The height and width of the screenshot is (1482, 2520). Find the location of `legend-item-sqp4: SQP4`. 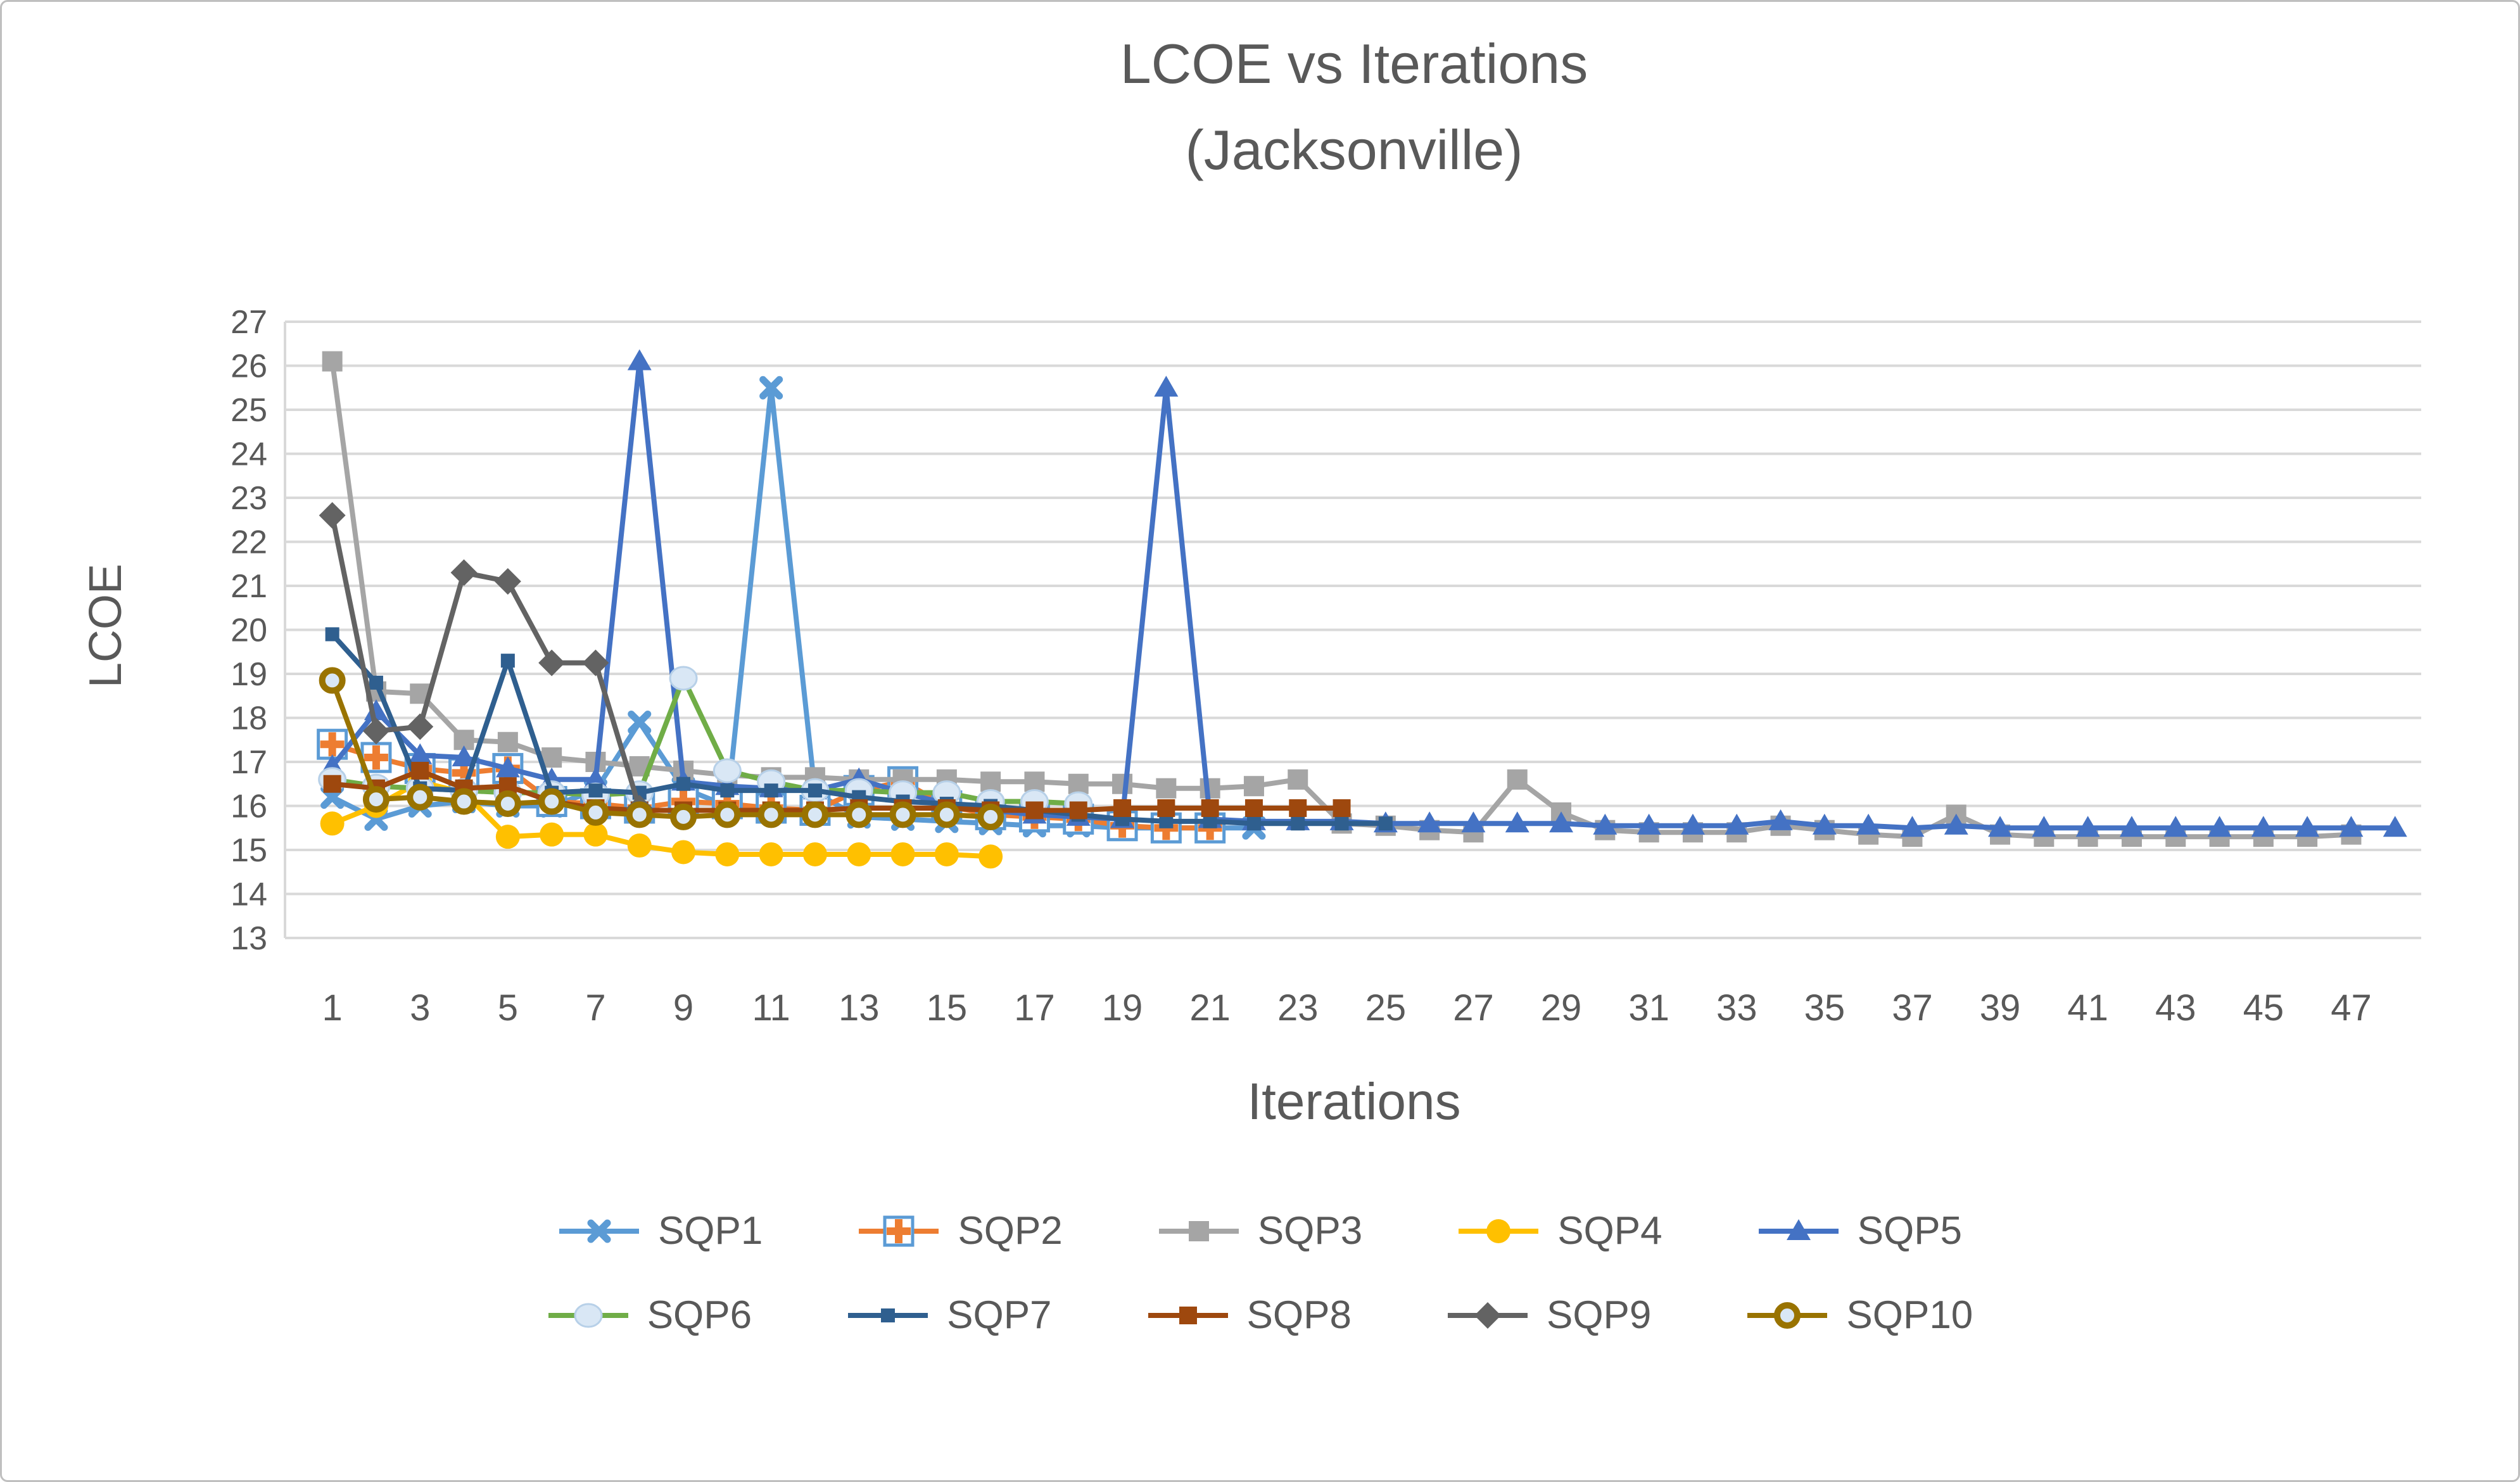

legend-item-sqp4: SQP4 is located at coordinates (1560, 1230).